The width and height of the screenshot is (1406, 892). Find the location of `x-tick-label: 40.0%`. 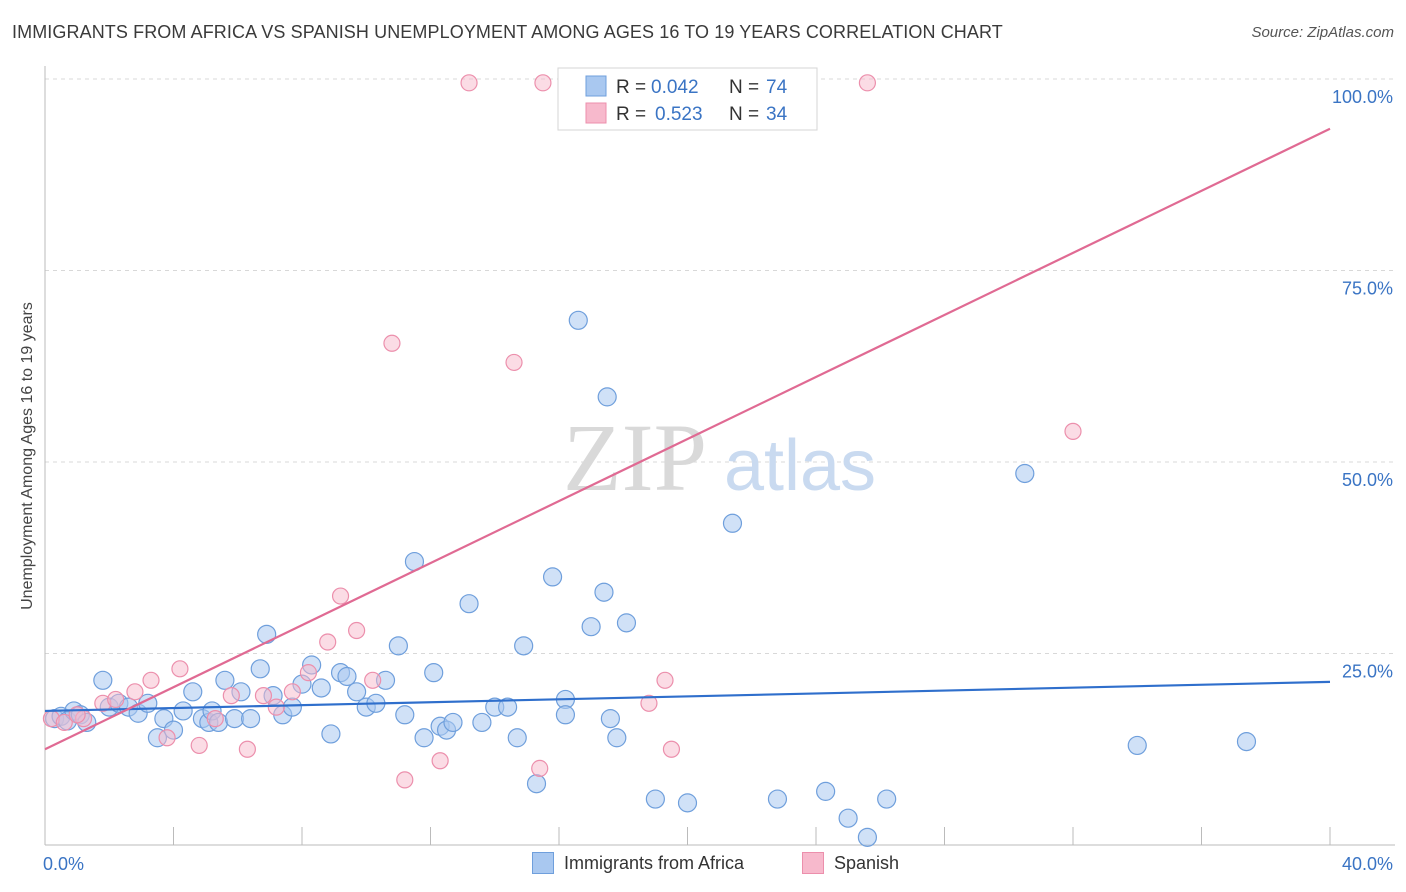

x-tick-label: 40.0% is located at coordinates (1367, 864).